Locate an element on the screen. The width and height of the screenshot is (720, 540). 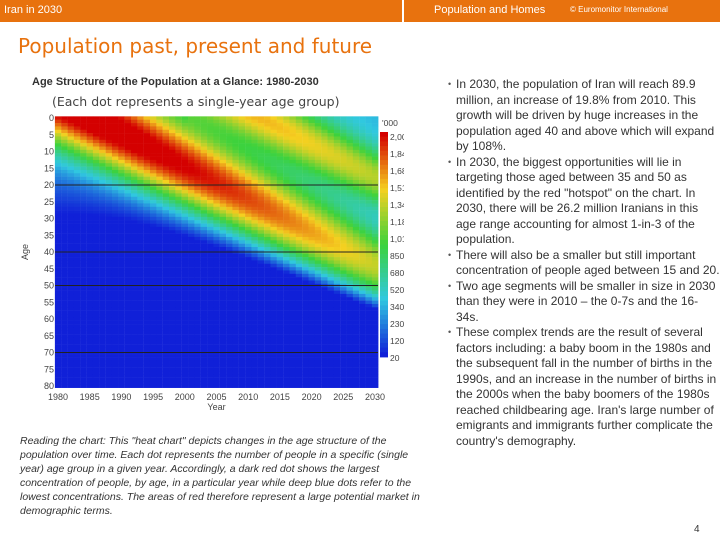
x-tick-label: 2020 is located at coordinates (312, 397).